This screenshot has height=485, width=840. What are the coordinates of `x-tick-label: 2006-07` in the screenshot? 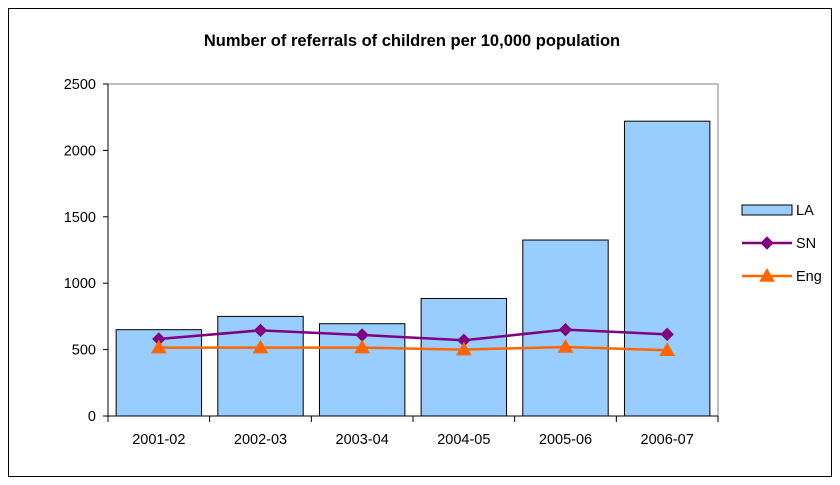 It's located at (667, 440).